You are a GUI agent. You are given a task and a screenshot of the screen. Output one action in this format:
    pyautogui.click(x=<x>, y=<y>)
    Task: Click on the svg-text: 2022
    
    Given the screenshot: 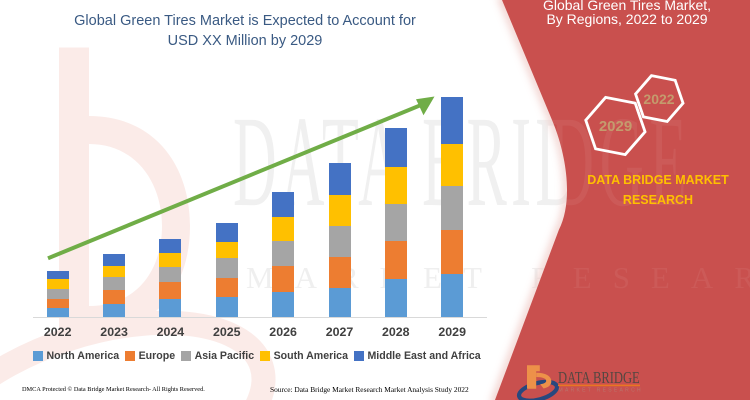 What is the action you would take?
    pyautogui.click(x=658, y=99)
    